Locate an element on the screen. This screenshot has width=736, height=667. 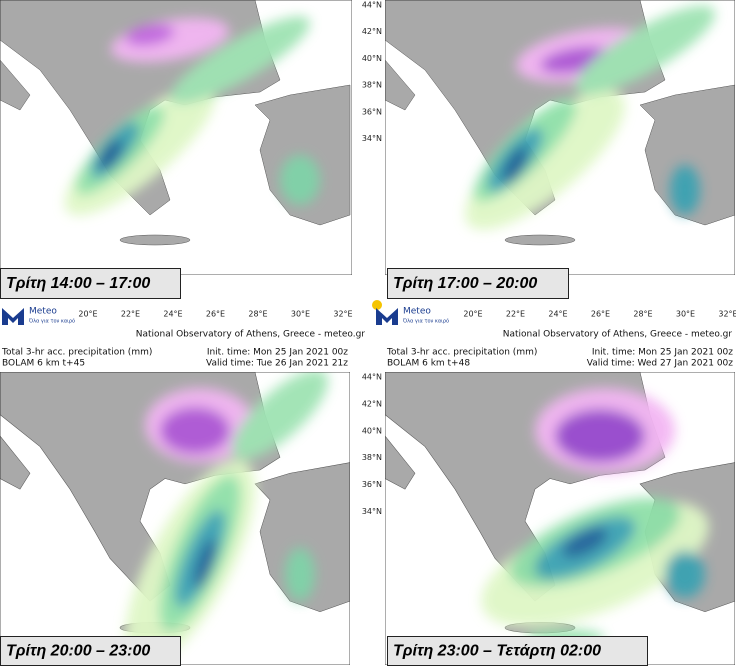
period-label: Τρίτη 17:00 – 20:00 is located at coordinates (465, 283).